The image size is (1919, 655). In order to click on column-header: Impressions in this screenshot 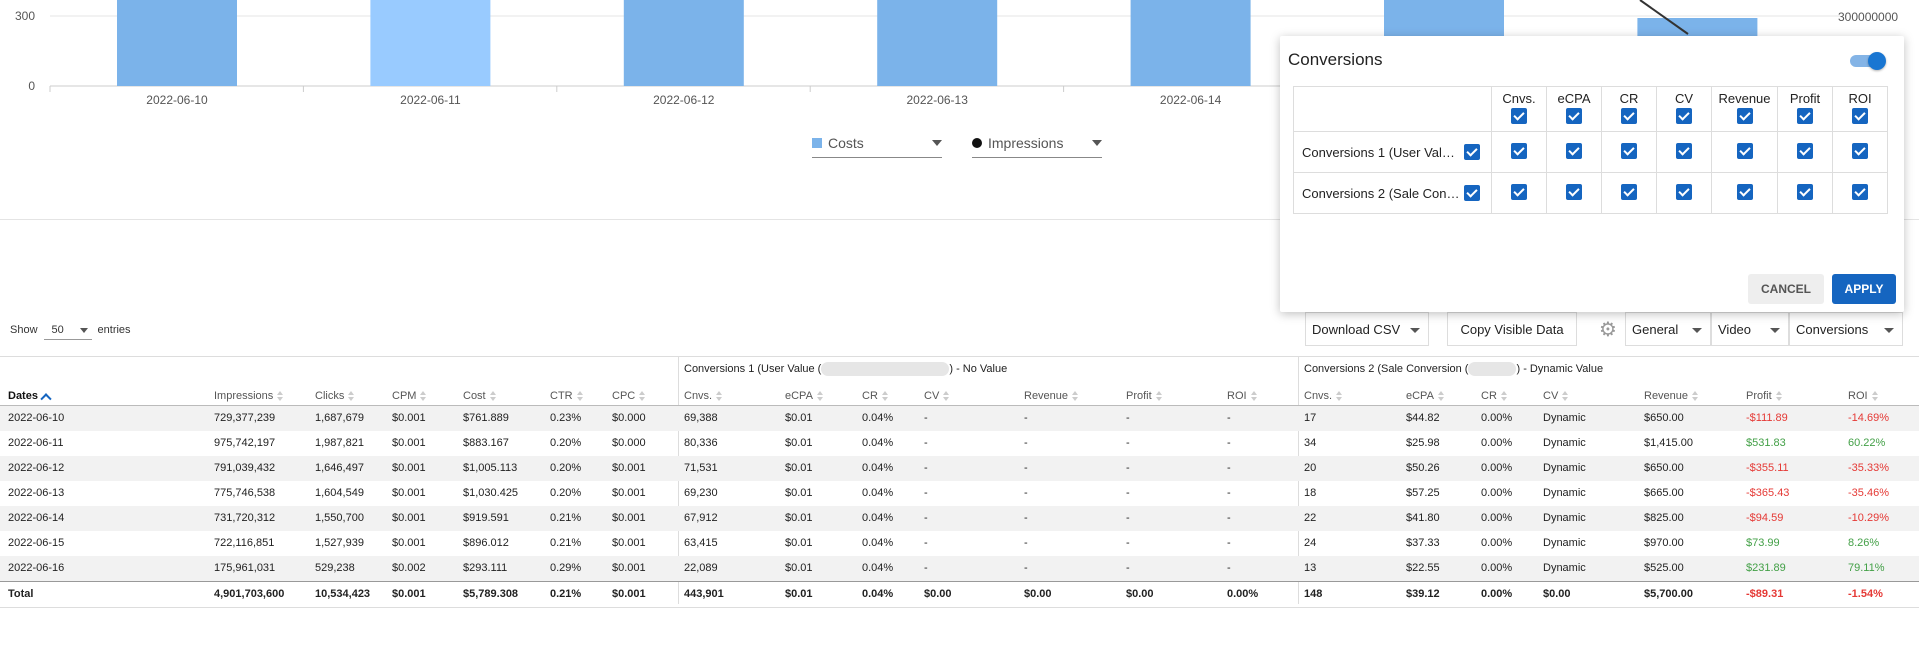, I will do `click(249, 396)`.